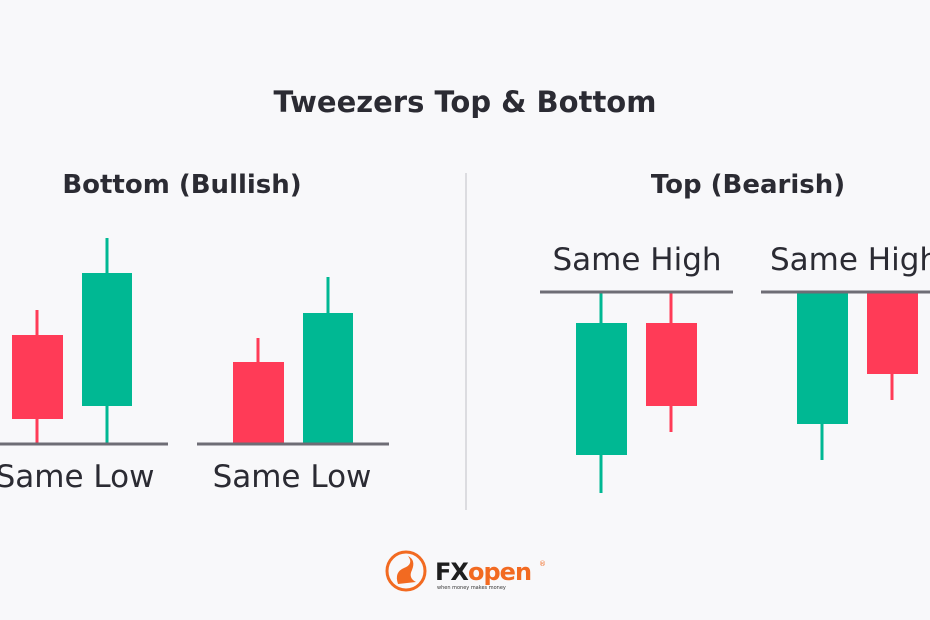  I want to click on tweezer-bottom-pair-2: Same Low, so click(293, 386).